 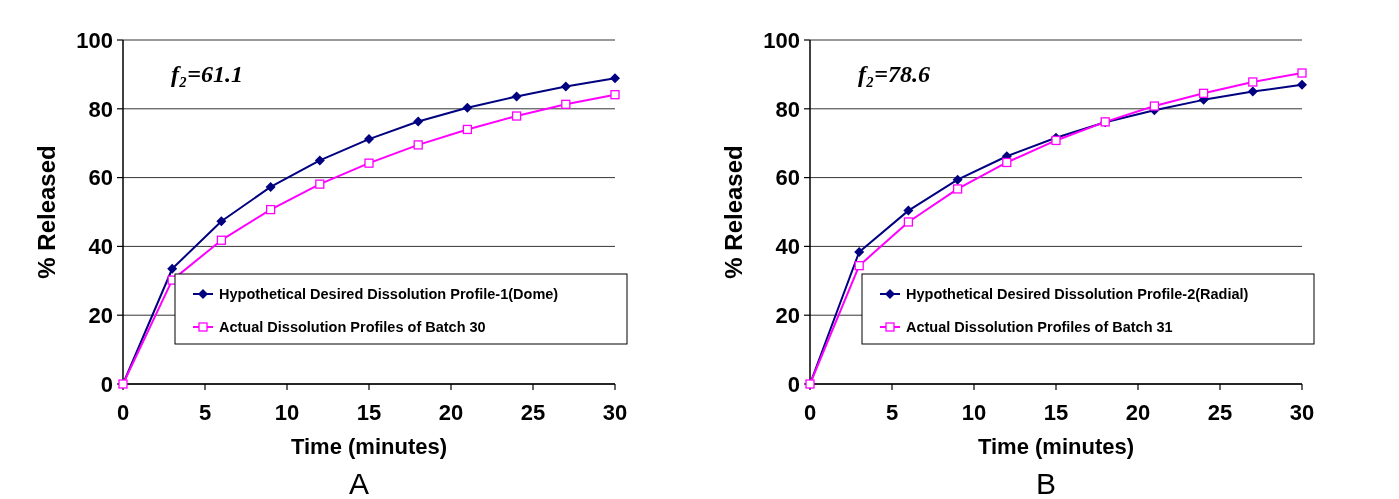 What do you see at coordinates (894, 74) in the screenshot?
I see `annotation: f₂=78.6` at bounding box center [894, 74].